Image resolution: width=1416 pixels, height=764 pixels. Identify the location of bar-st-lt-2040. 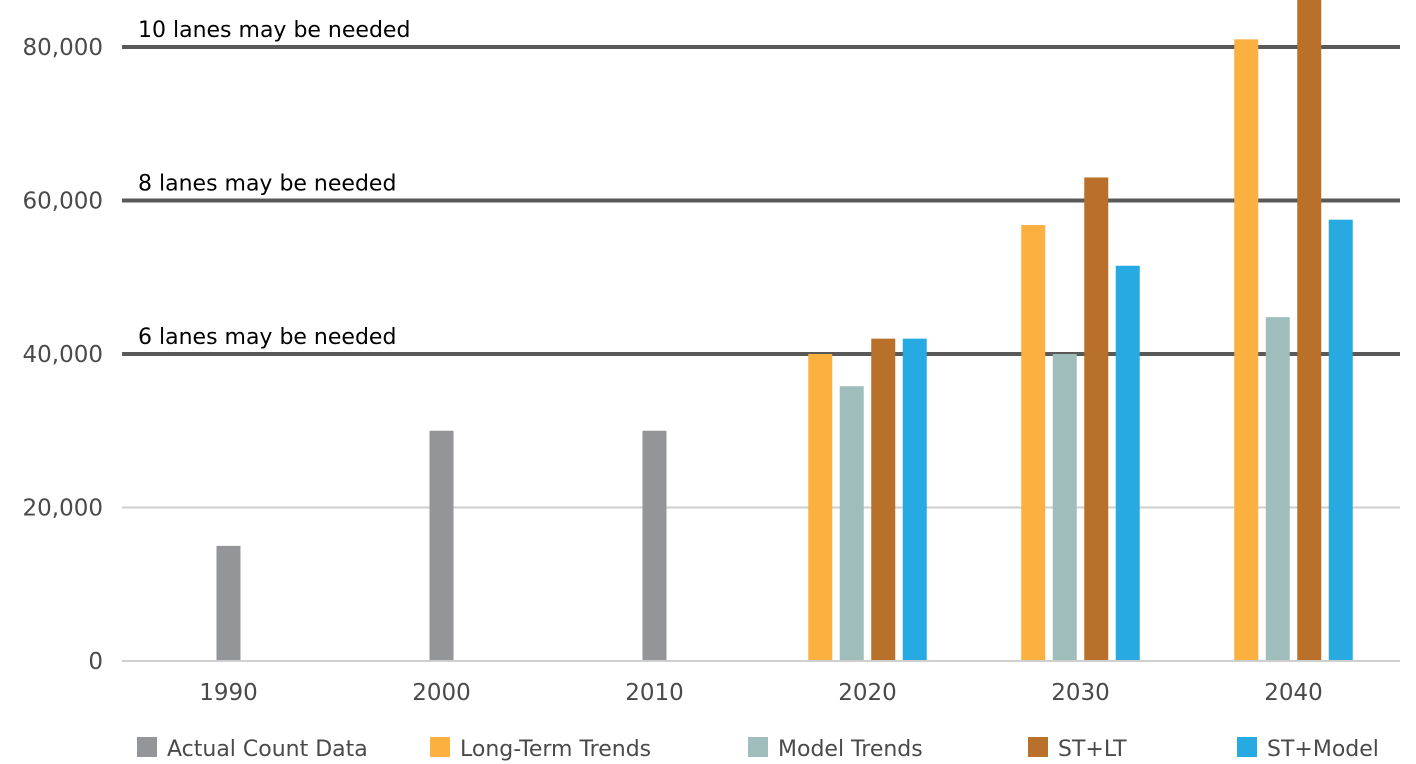
(1309, 330).